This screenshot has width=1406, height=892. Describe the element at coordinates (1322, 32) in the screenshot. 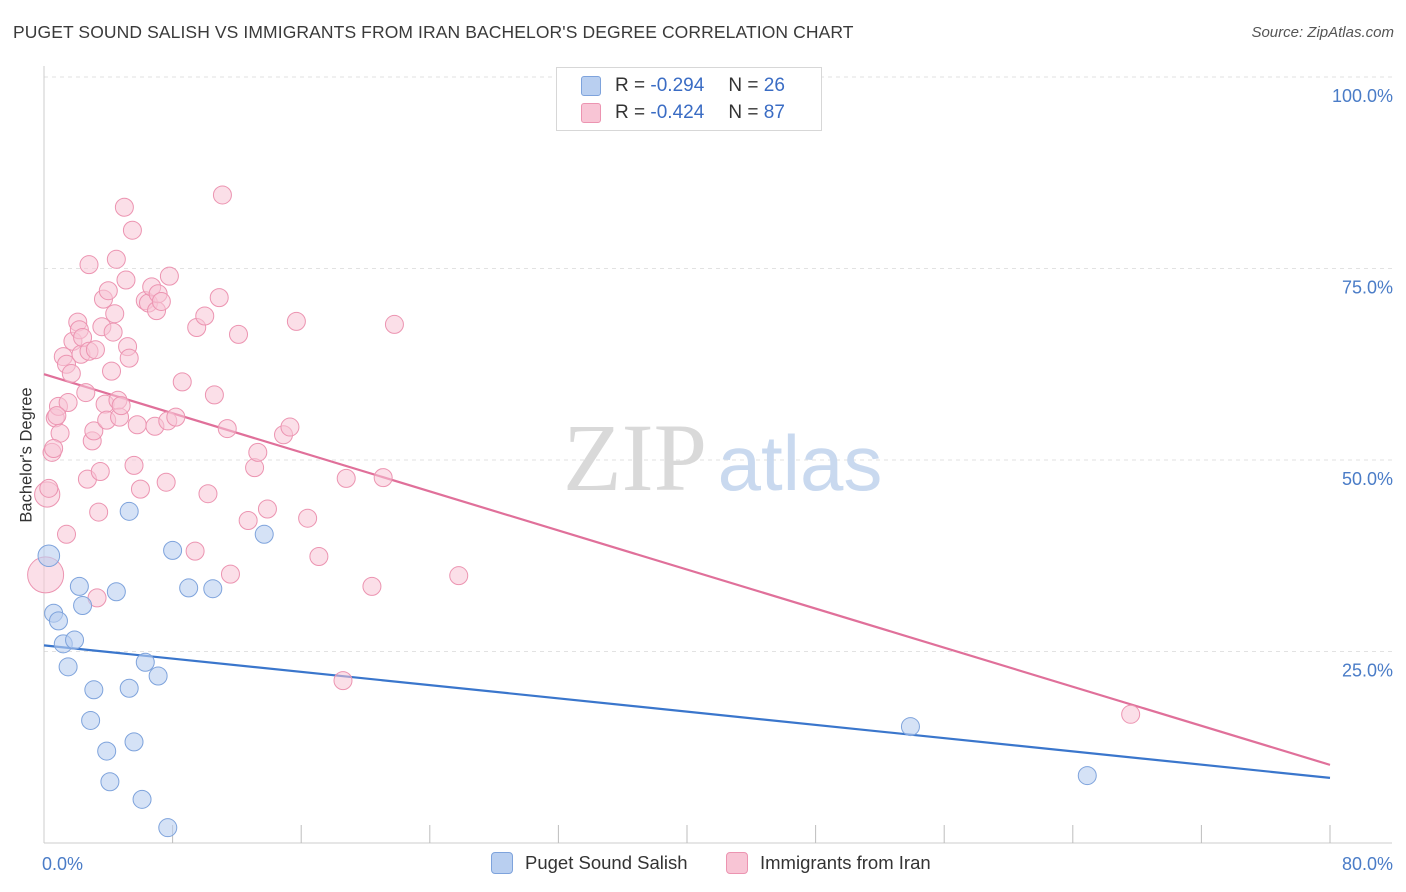

I see `source-label: Source: ZipAtlas.com` at that location.